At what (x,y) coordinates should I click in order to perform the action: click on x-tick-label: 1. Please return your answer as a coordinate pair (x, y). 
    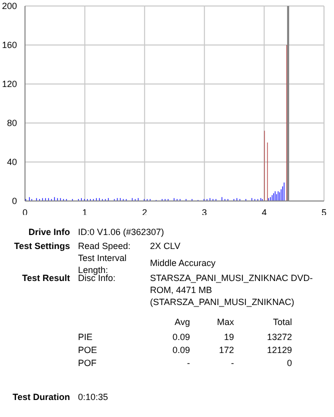
    Looking at the image, I should click on (85, 212).